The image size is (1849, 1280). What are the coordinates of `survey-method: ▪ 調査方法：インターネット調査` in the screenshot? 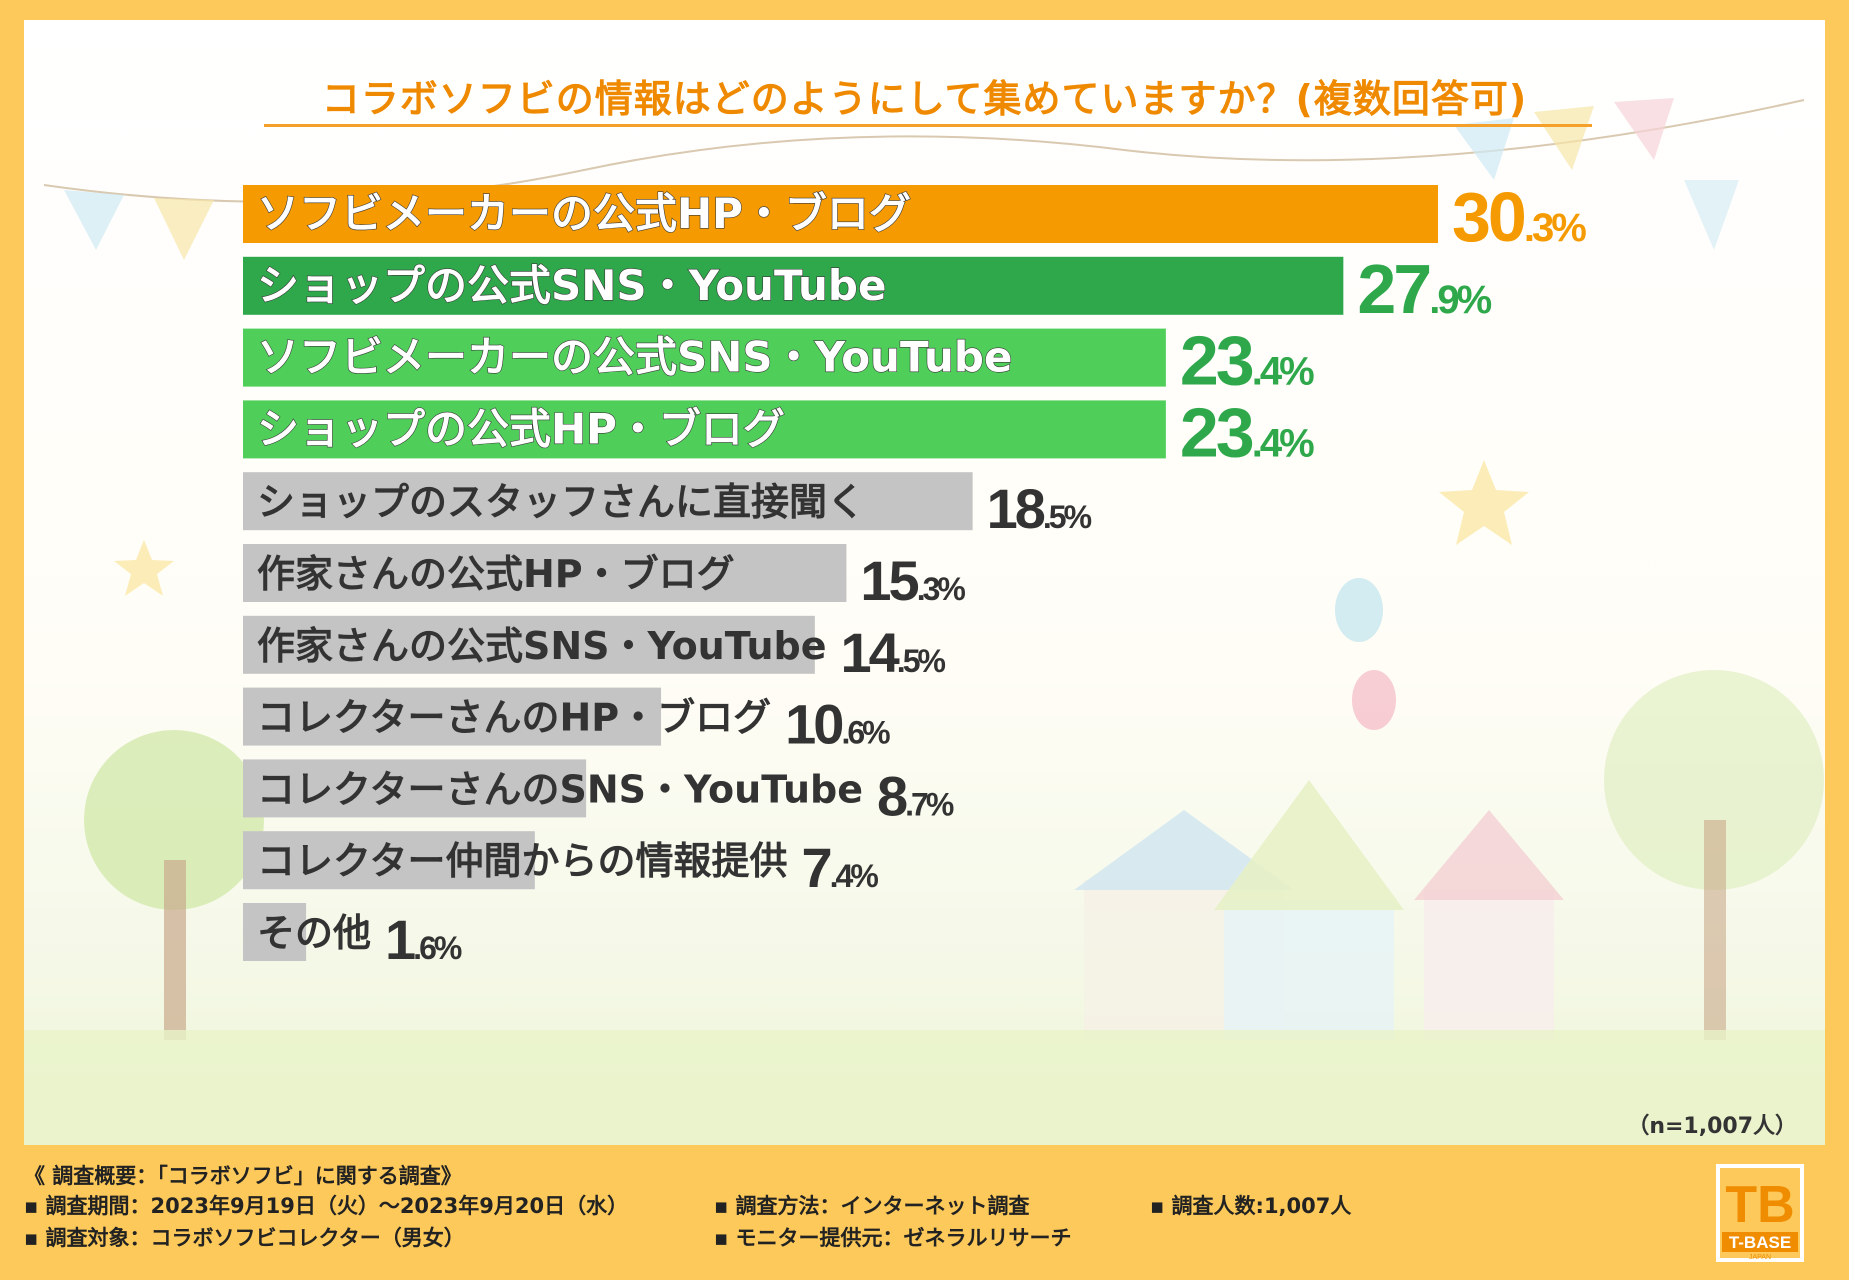 It's located at (872, 1206).